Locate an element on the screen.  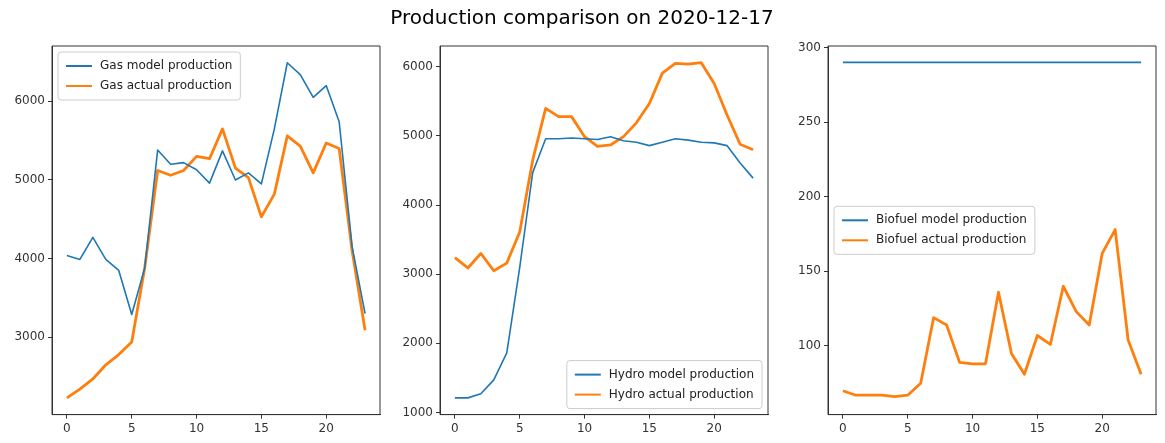
y-tick-label: 300 is located at coordinates (809, 46).